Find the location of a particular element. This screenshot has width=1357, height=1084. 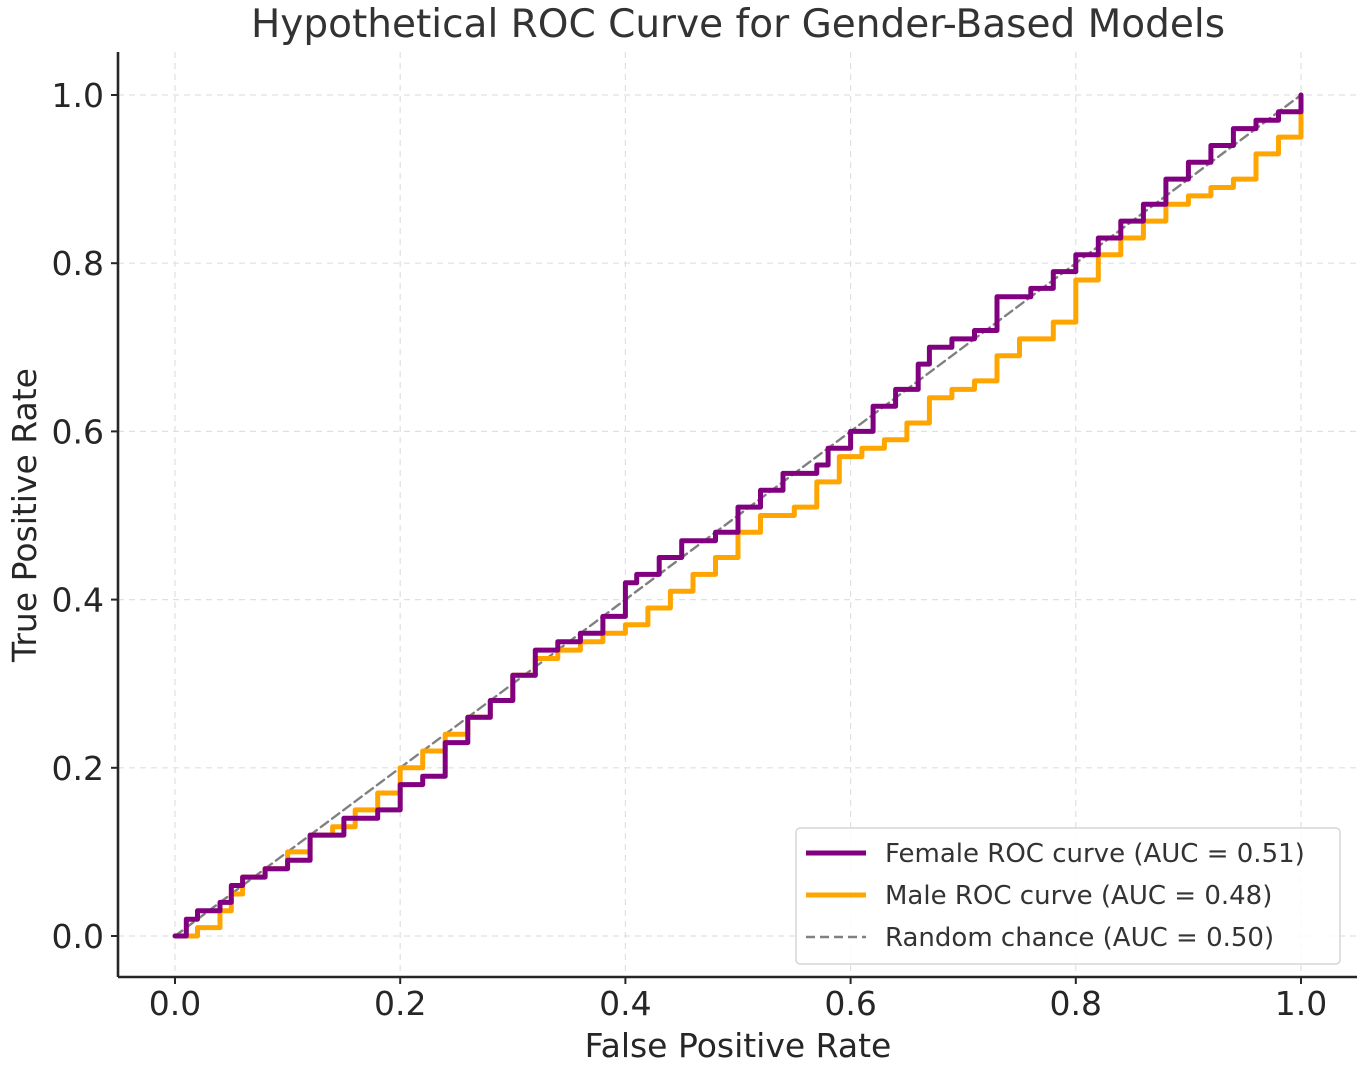

legend-label-0: Female ROC curve (AUC = 0.51) is located at coordinates (1095, 854).